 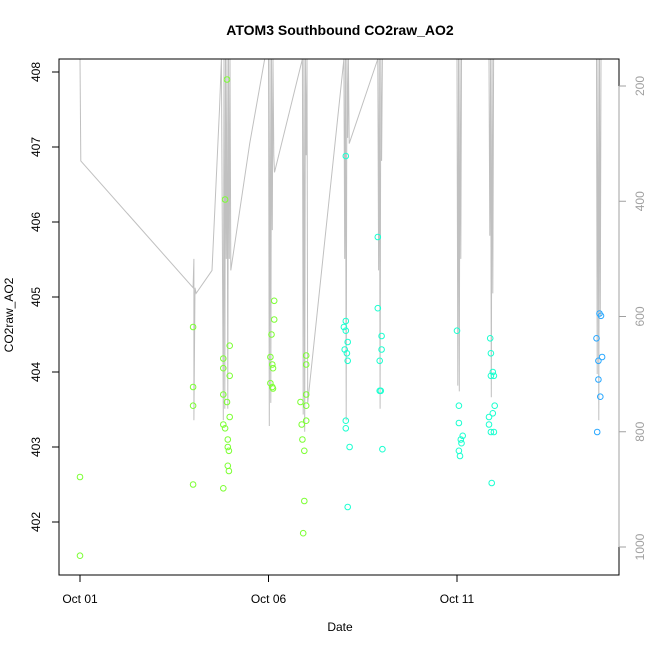 What do you see at coordinates (44, 297) in the screenshot?
I see `y-axis: 402 403 404 405 406 407 408` at bounding box center [44, 297].